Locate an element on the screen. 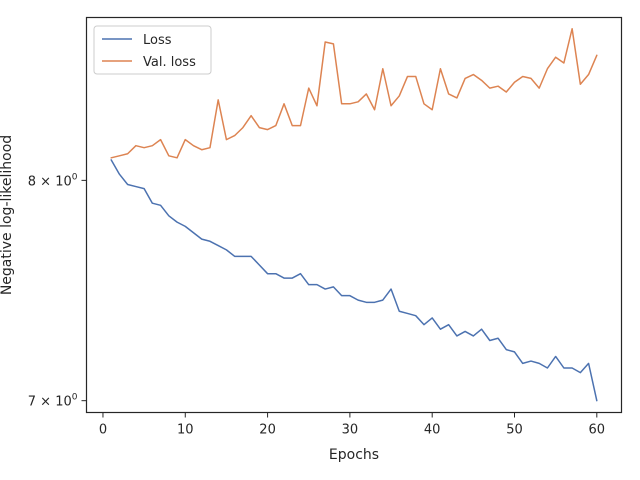 The width and height of the screenshot is (640, 480). x-tick-label: 60 is located at coordinates (597, 430).